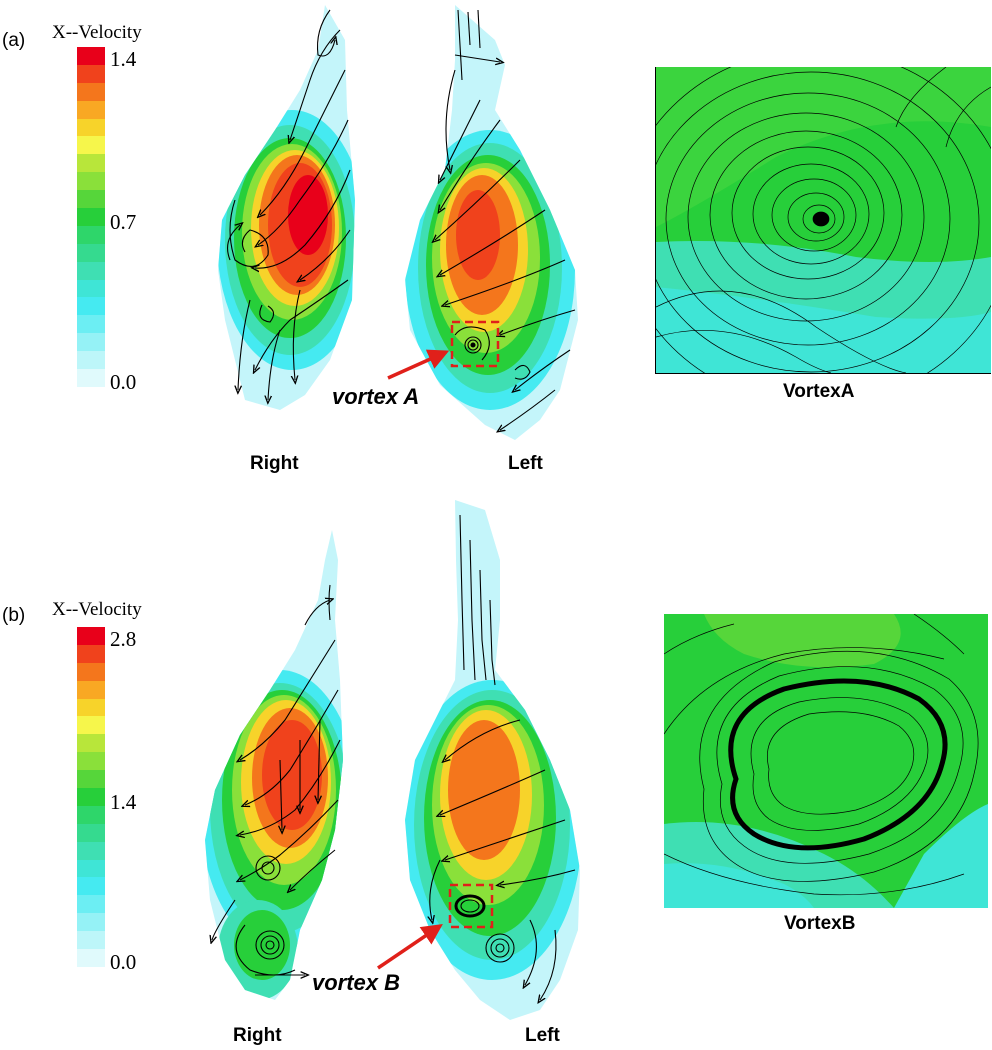  I want to click on vortex-a-inset-caption: VortexA, so click(819, 391).